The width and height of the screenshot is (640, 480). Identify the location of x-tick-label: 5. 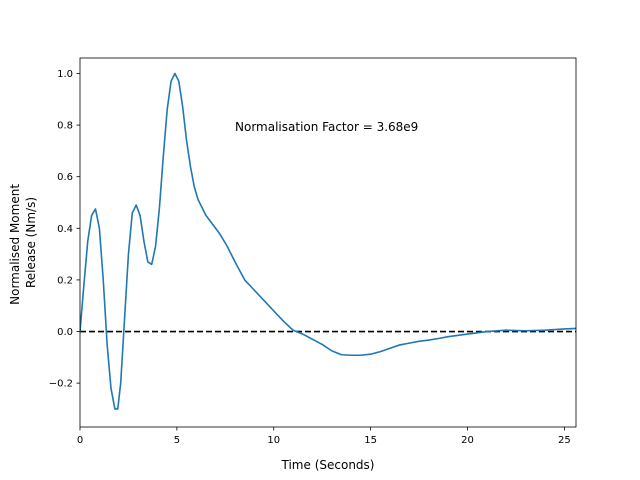
(177, 440).